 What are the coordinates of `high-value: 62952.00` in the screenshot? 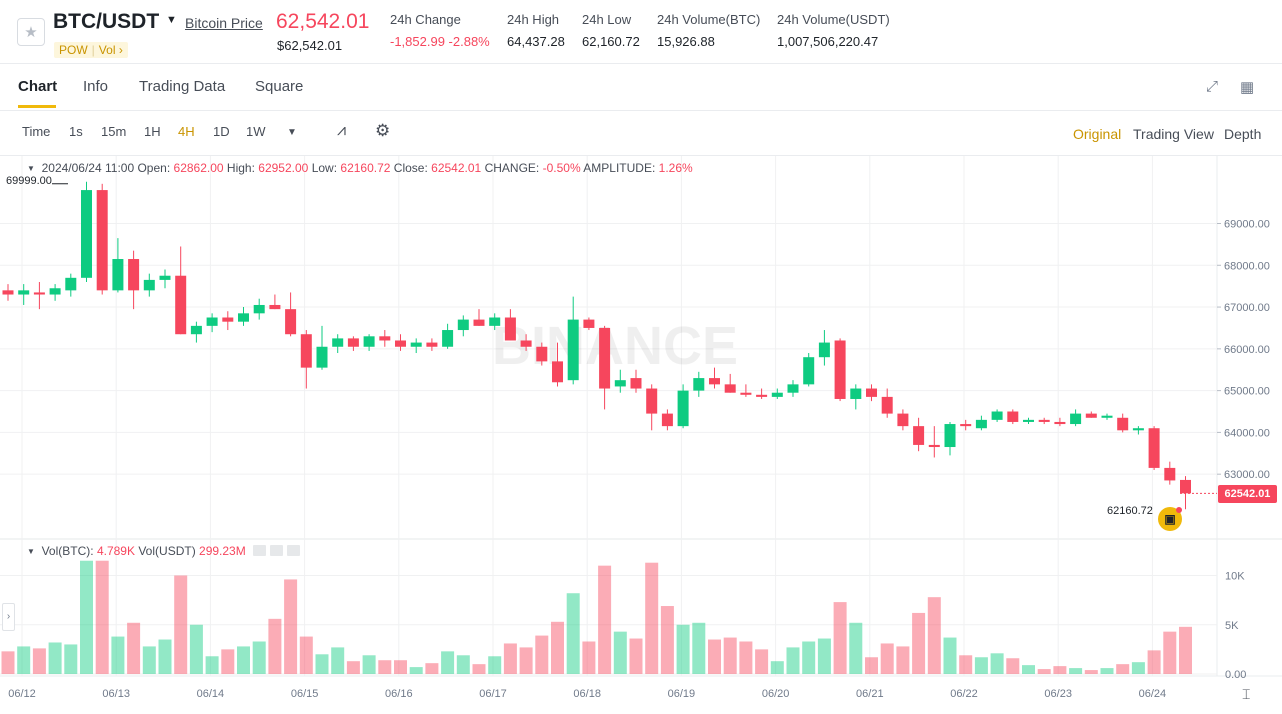 It's located at (283, 168).